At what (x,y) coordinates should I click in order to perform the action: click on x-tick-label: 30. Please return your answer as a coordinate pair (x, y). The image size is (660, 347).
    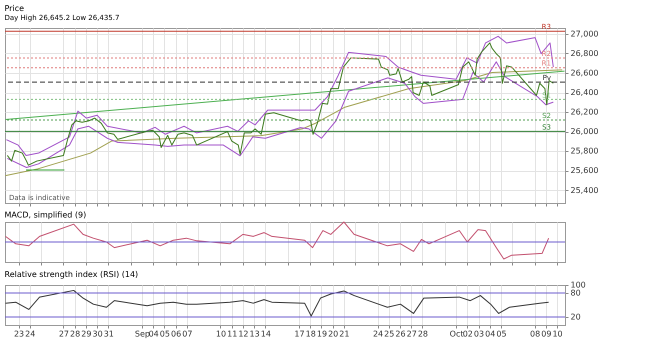
    Looking at the image, I should click on (97, 334).